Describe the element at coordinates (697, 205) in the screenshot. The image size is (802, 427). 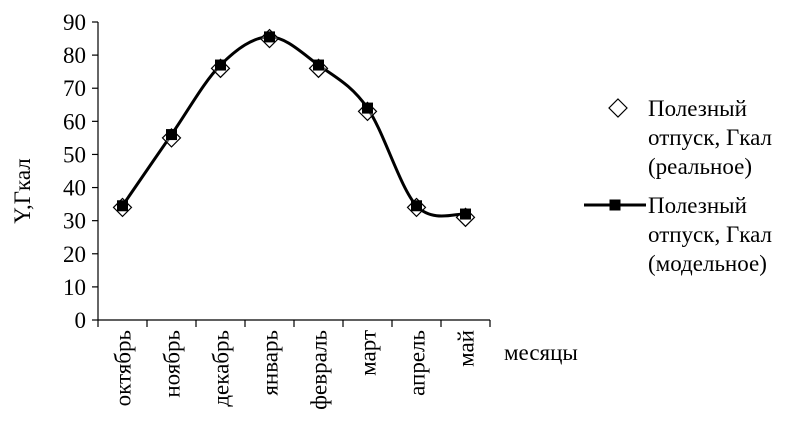
I see `legend-label-modeled: Полезный` at that location.